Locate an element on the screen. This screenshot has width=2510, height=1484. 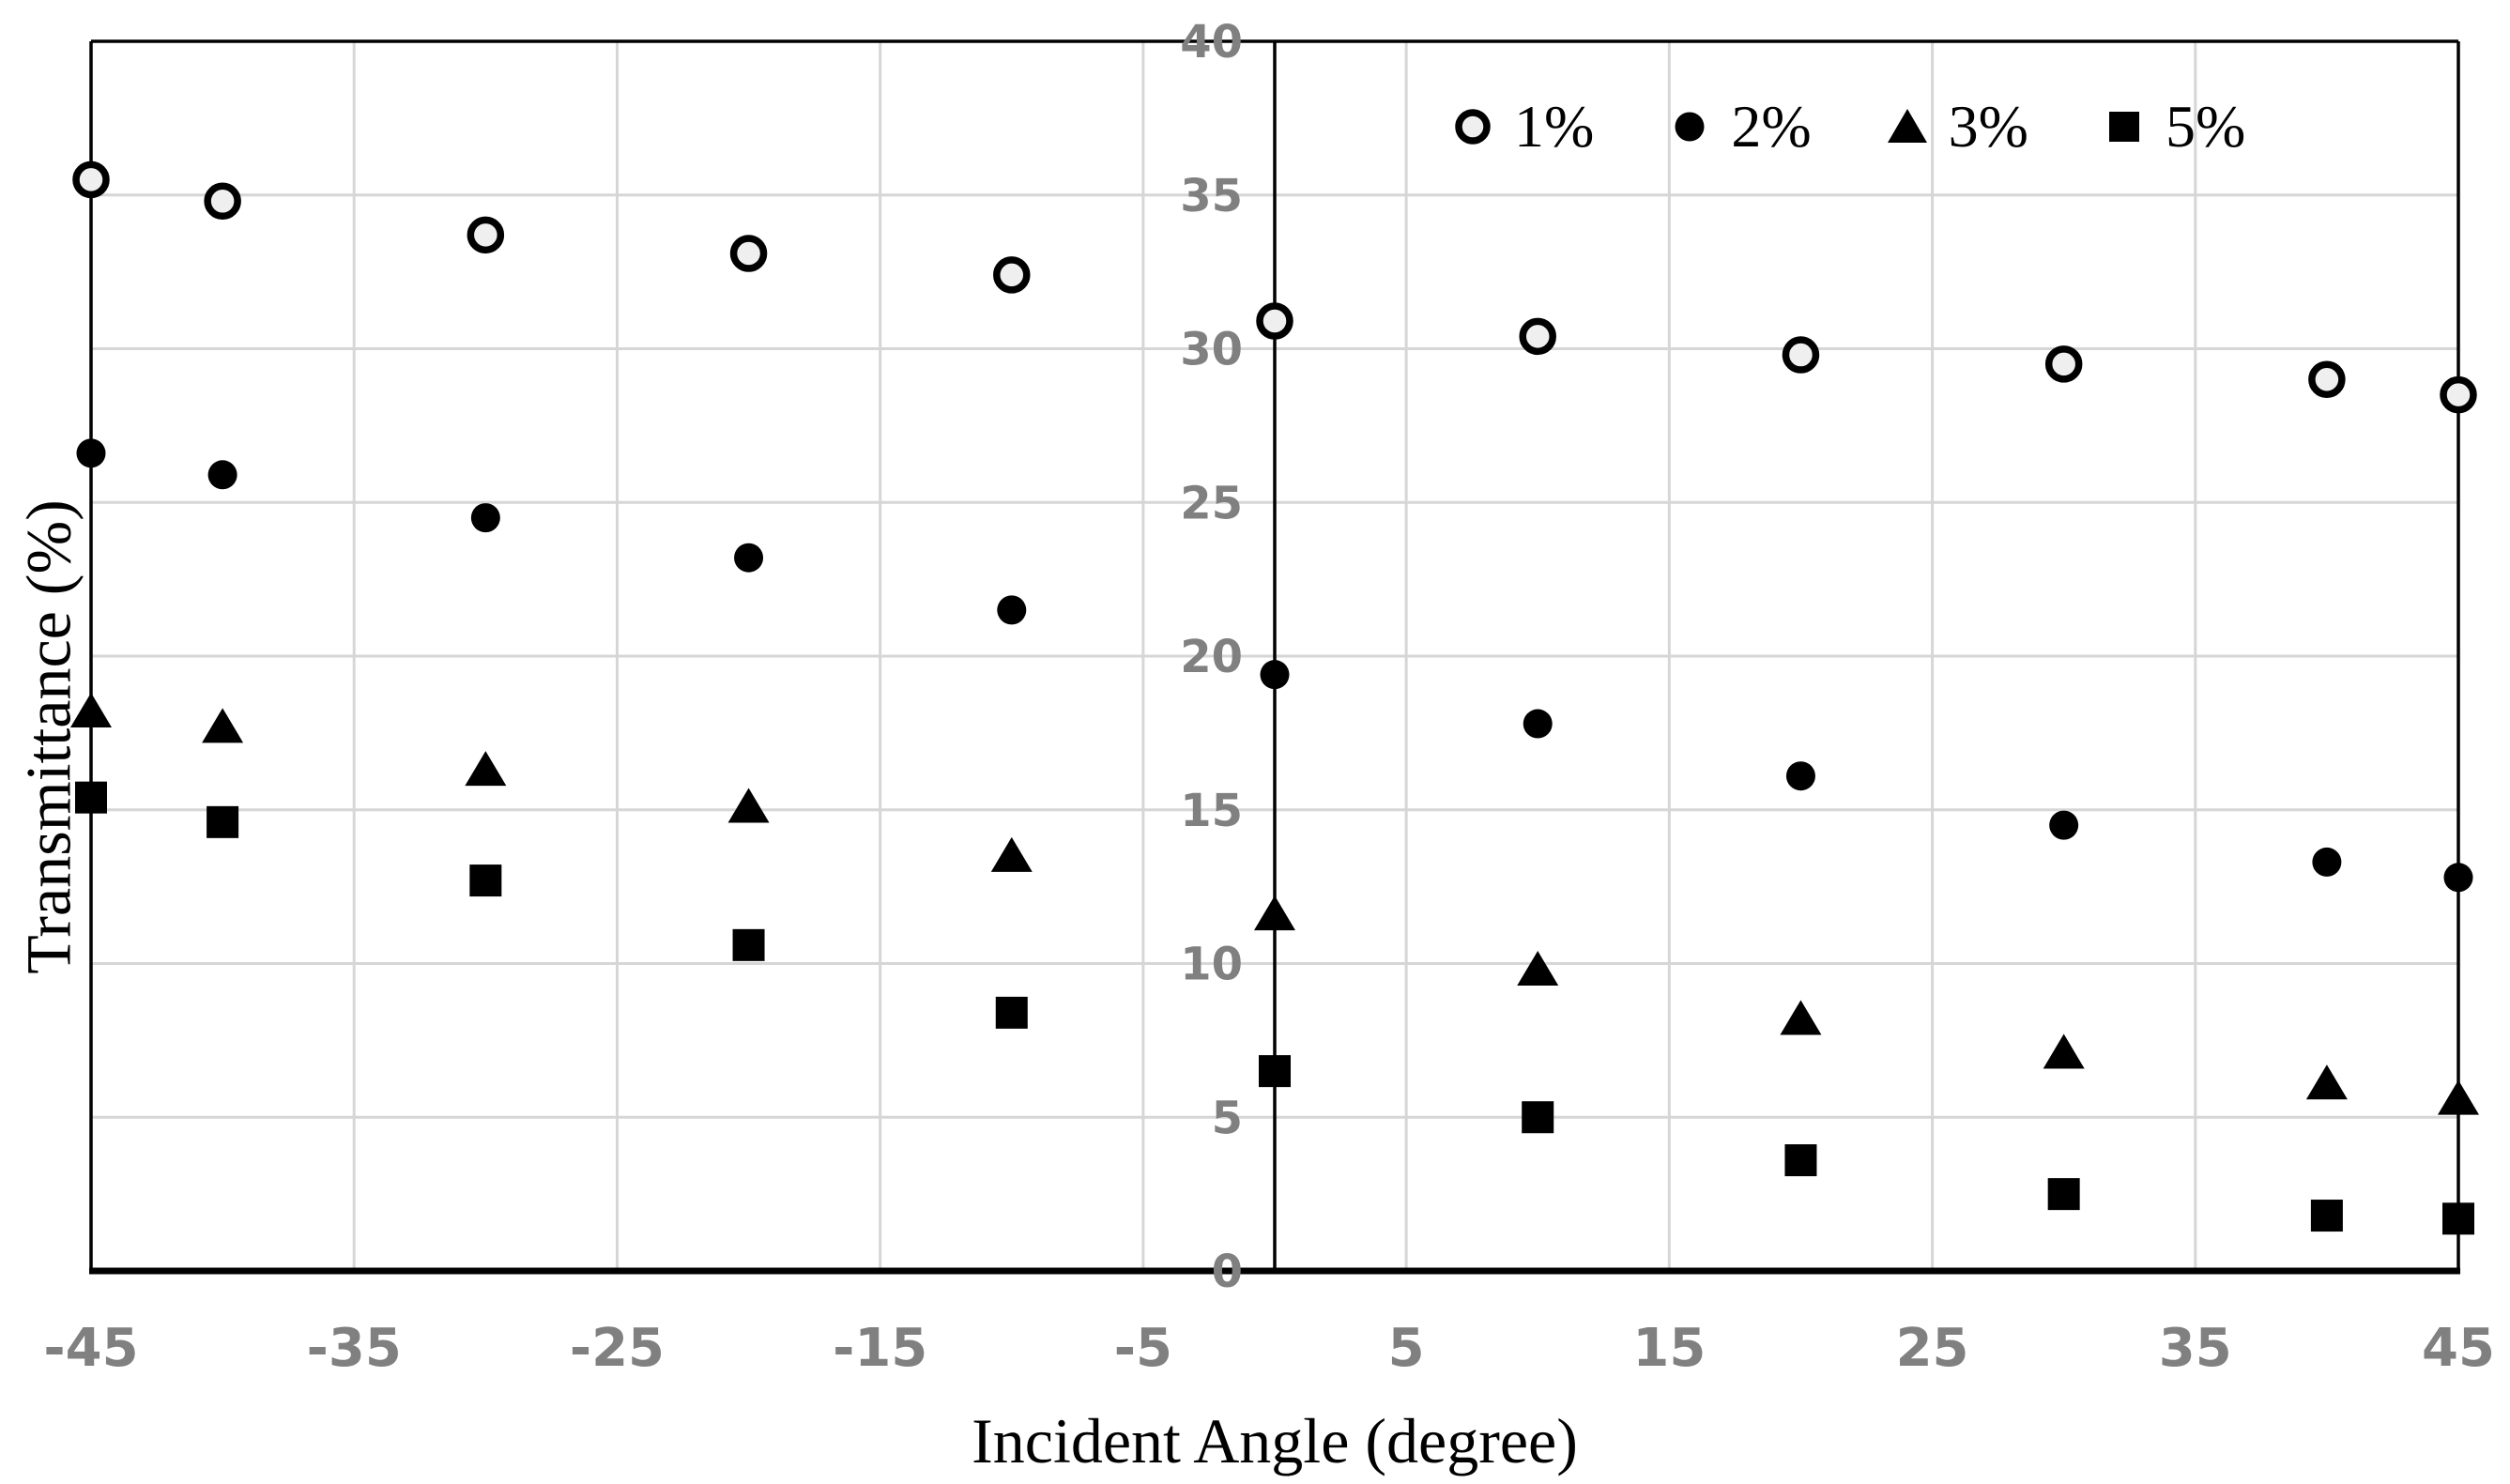
x-tick-label: -35 is located at coordinates (354, 1348).